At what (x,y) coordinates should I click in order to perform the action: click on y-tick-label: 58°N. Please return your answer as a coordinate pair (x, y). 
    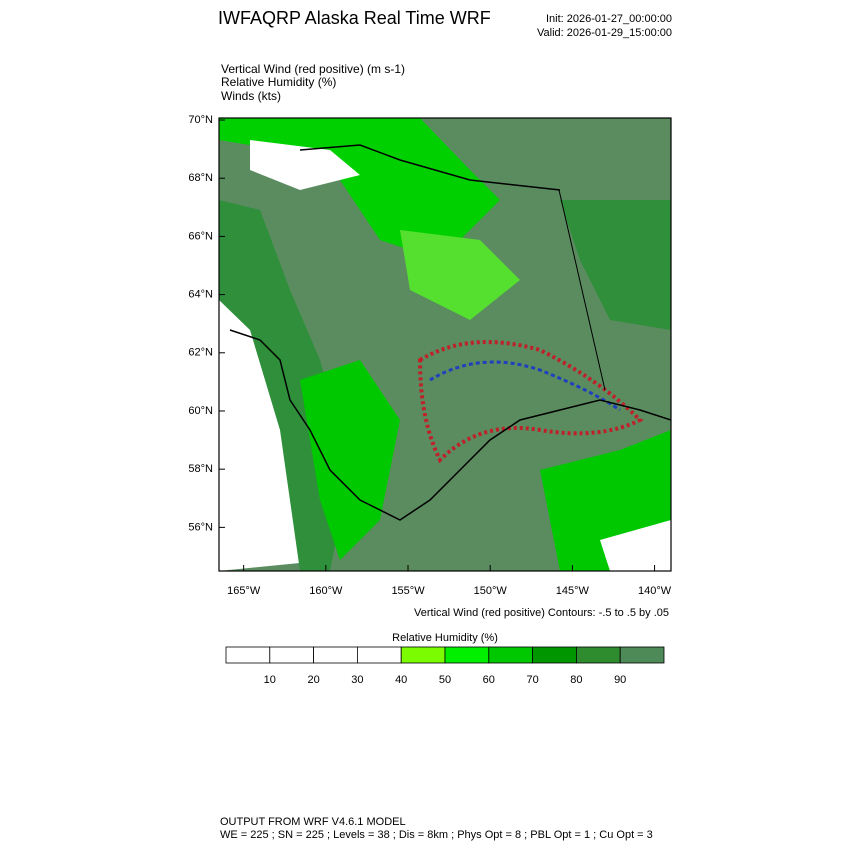
    Looking at the image, I should click on (200, 469).